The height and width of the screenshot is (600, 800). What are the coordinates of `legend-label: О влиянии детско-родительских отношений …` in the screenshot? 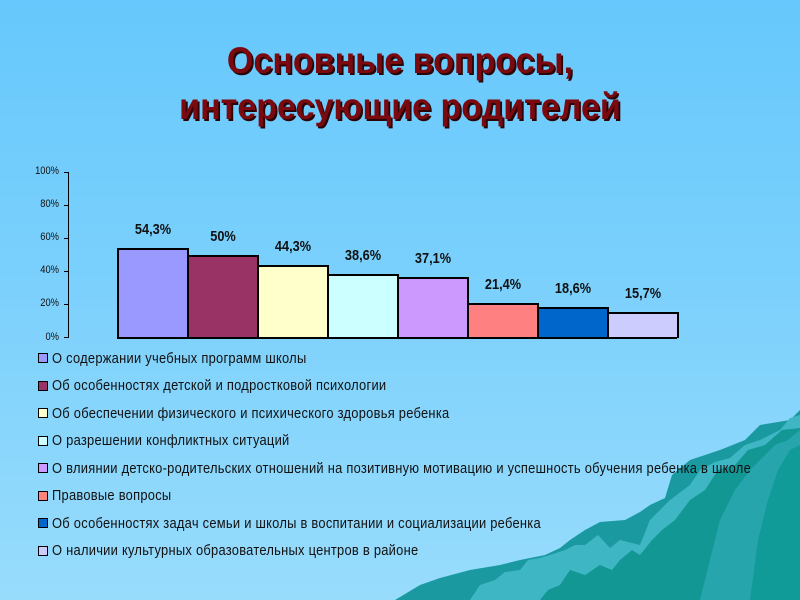 It's located at (402, 468).